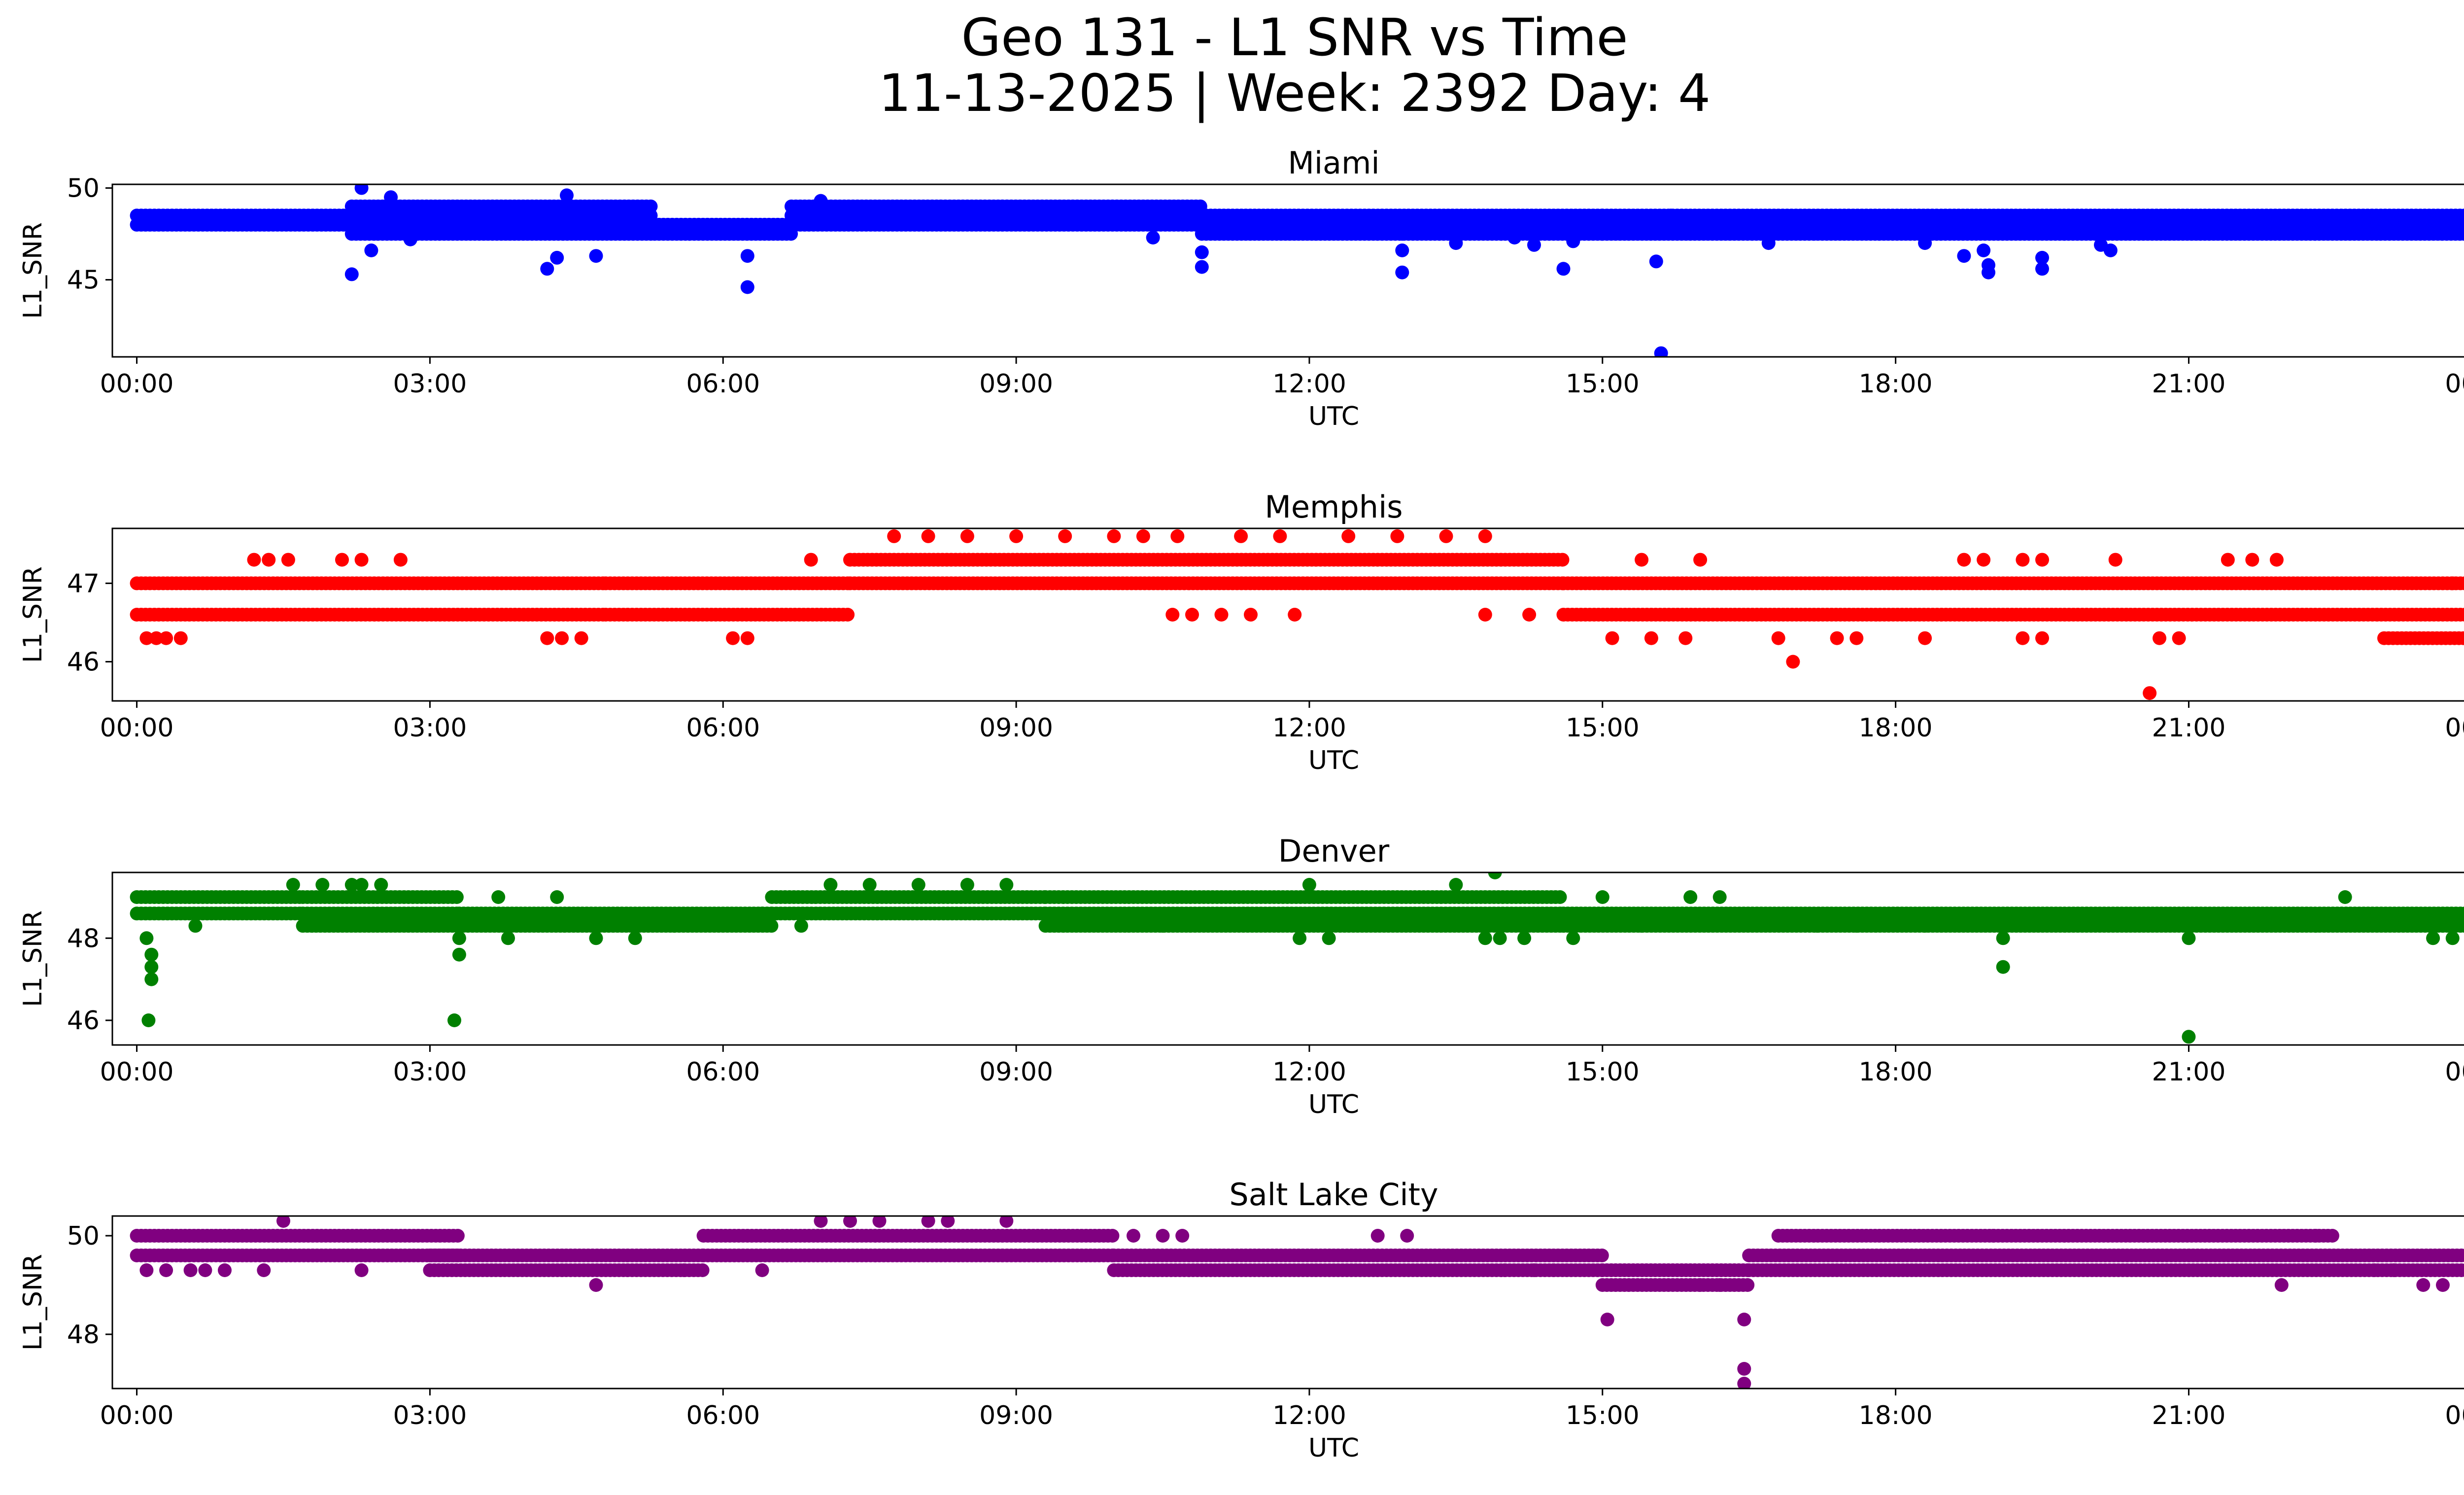 The width and height of the screenshot is (2464, 1495). I want to click on figure-title-line1: Geo 131 - L1 SNR vs Time, so click(1294, 37).